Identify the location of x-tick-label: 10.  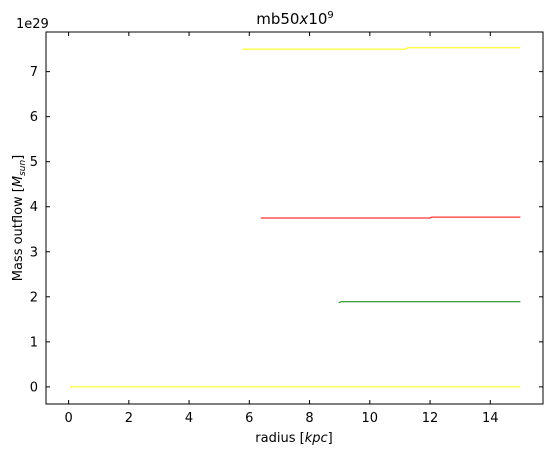
(370, 418).